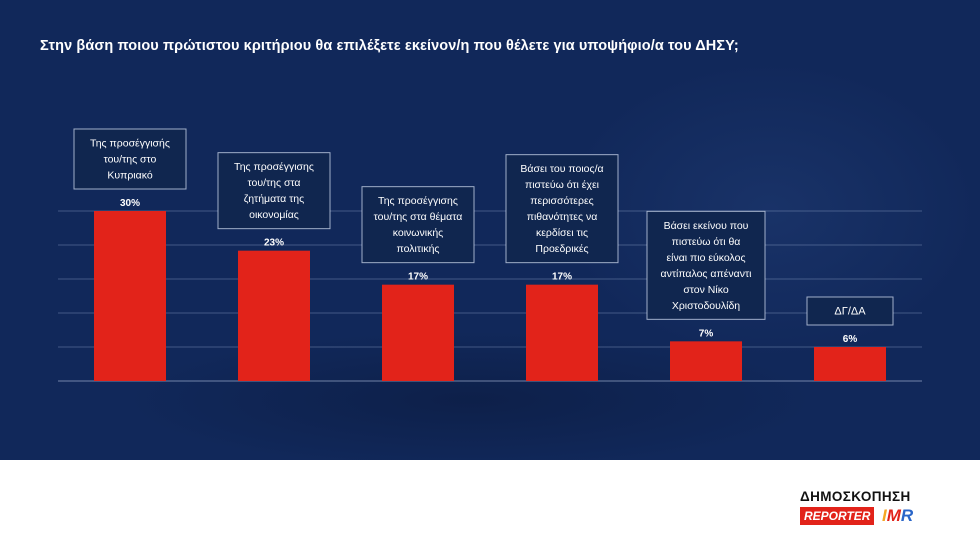  What do you see at coordinates (561, 249) in the screenshot?
I see `category-label: Προεδρικές` at bounding box center [561, 249].